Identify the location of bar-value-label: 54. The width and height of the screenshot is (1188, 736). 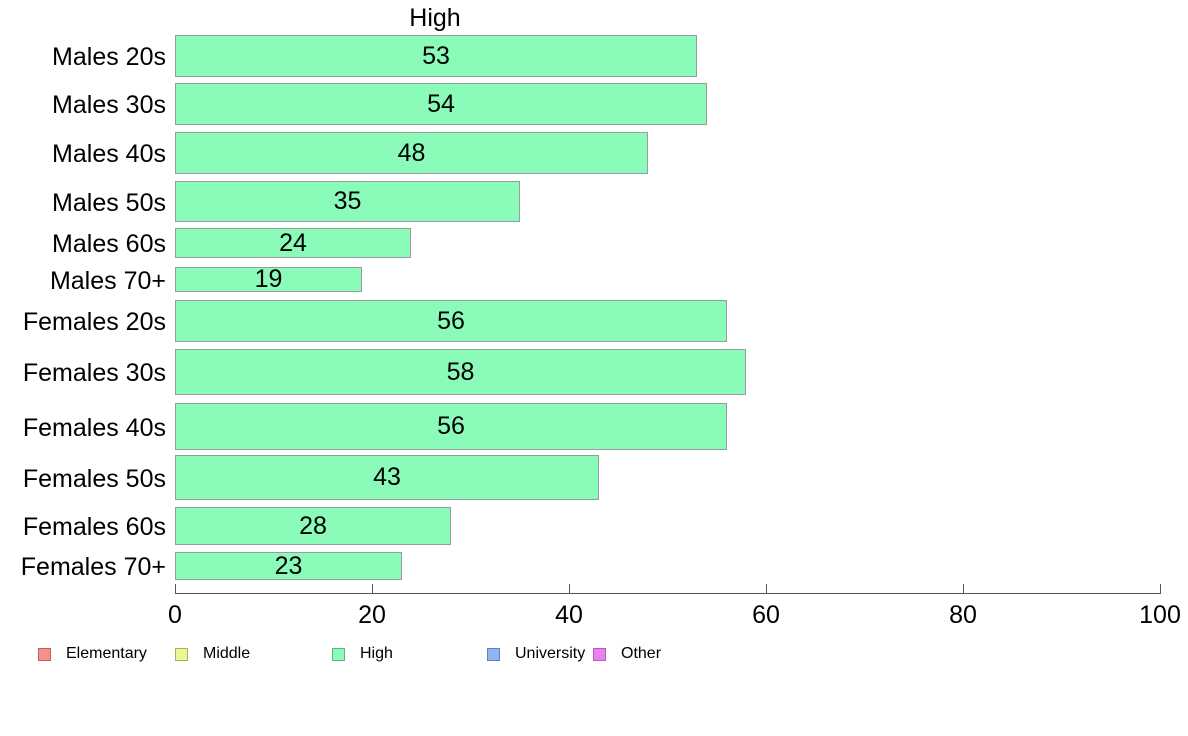
(441, 103).